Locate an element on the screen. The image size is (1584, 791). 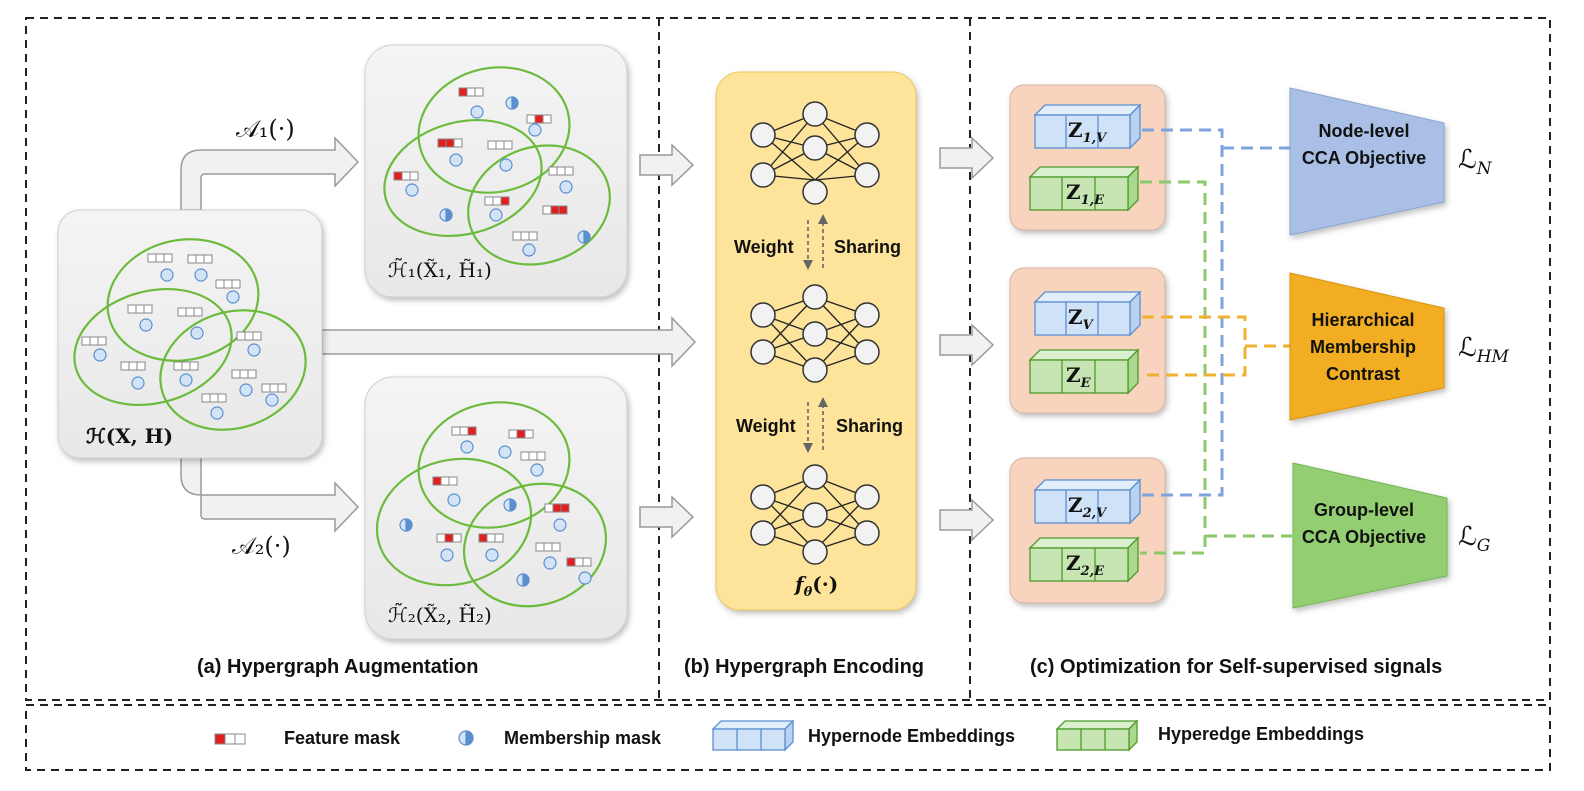
view1-label: ℋ̃₁(X̃₁, H̃₁) is located at coordinates (440, 270).